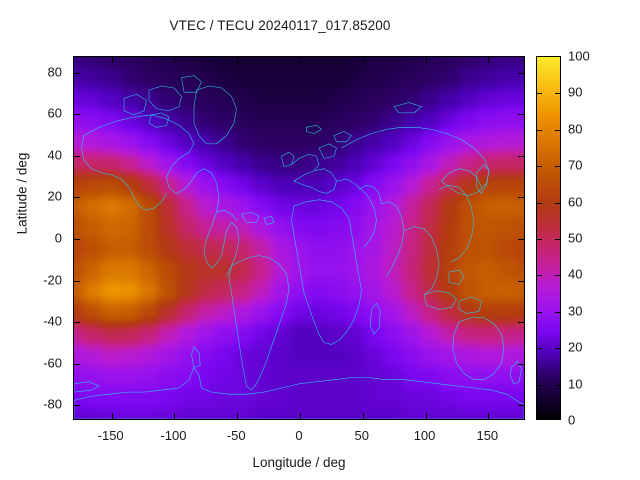  I want to click on colorbar-tick-label: 70, so click(575, 165).